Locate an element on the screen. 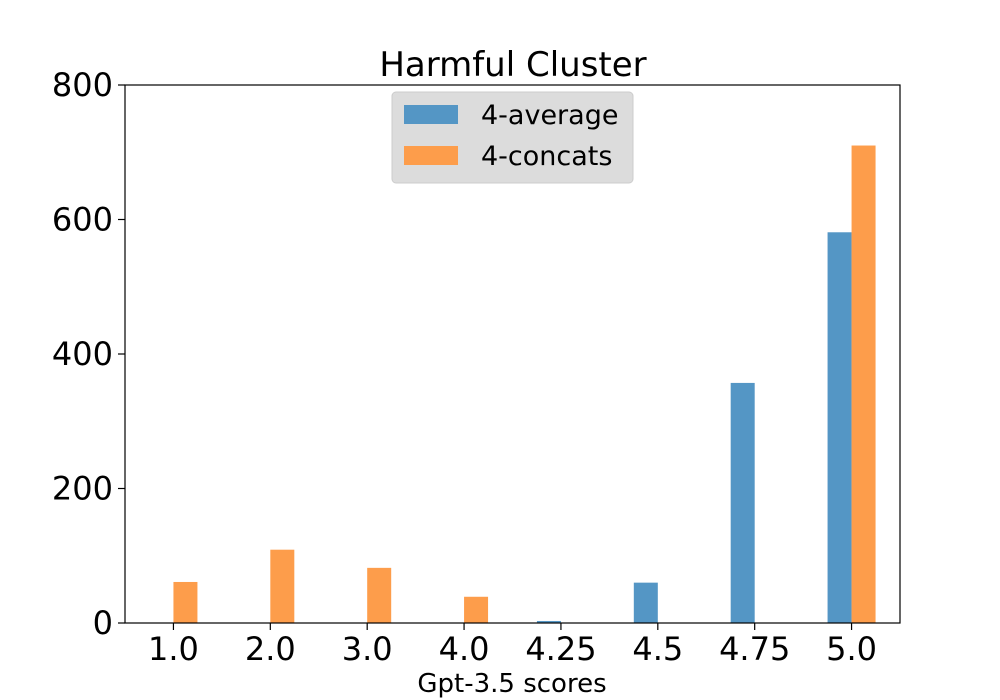 This screenshot has width=1000, height=700. y-tick-label: 0 is located at coordinates (103, 623).